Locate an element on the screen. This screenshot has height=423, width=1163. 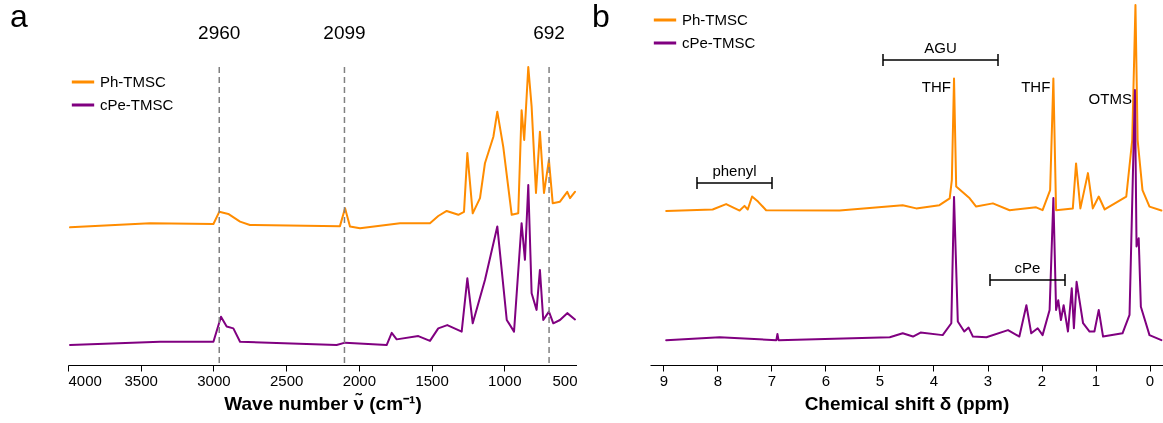
x-axis-title: Wave number ν̃ (cm⁻¹) is located at coordinates (323, 402).